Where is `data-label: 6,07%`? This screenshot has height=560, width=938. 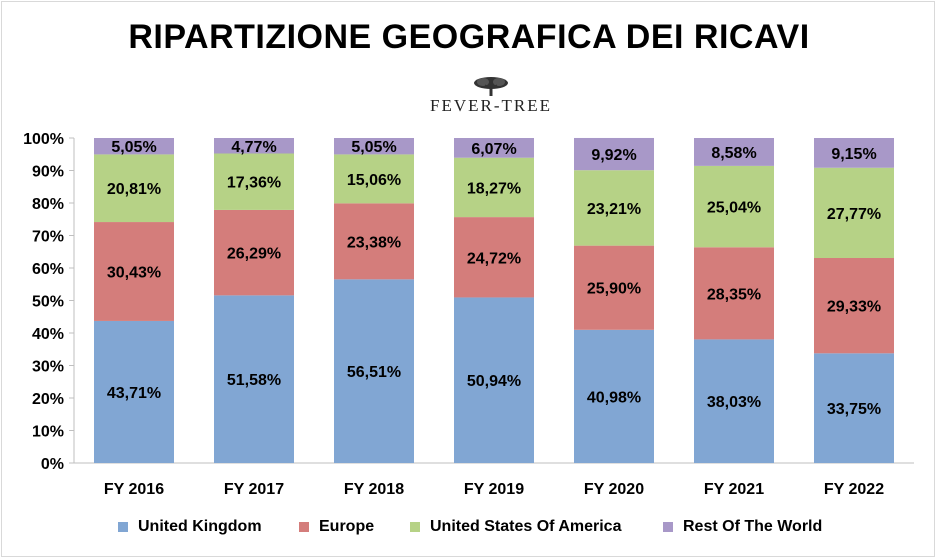
data-label: 6,07% is located at coordinates (493, 149).